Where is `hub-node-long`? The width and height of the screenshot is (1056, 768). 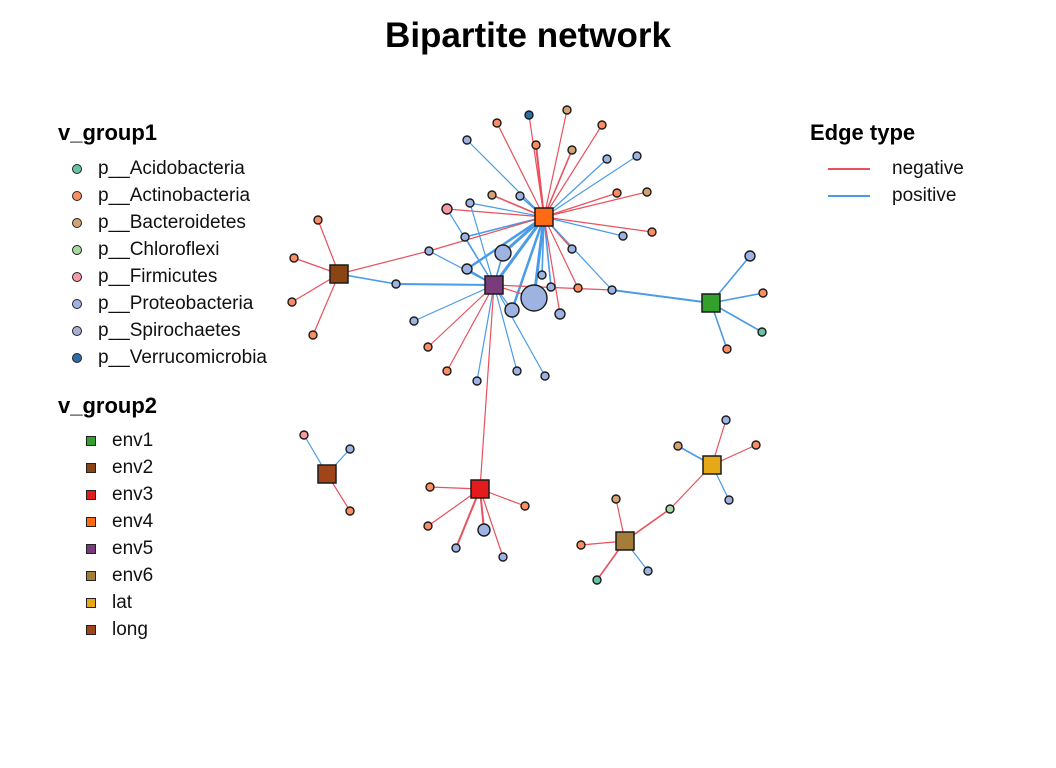 hub-node-long is located at coordinates (327, 474).